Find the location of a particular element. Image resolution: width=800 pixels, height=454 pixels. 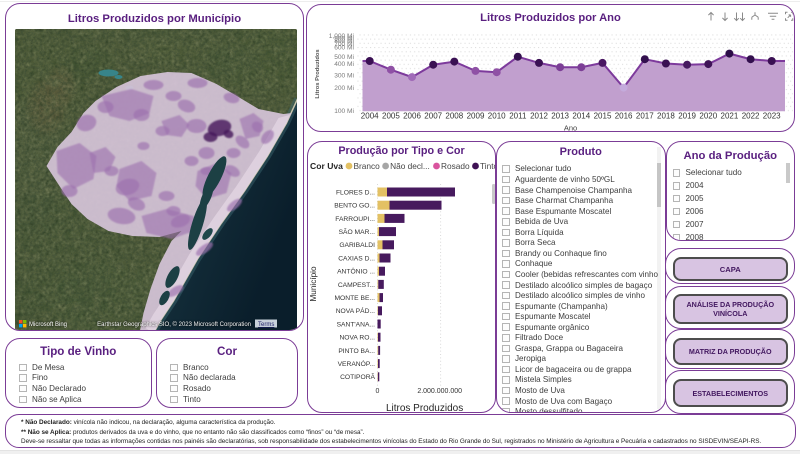

svg-text: Município is located at coordinates (313, 283).